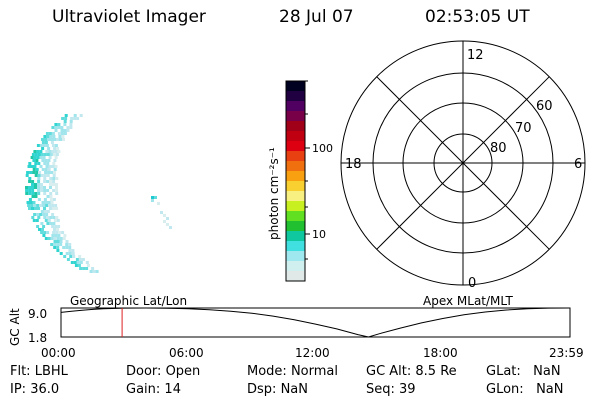 This screenshot has height=400, width=600. What do you see at coordinates (503, 371) in the screenshot?
I see `glat-label: GLat:` at bounding box center [503, 371].